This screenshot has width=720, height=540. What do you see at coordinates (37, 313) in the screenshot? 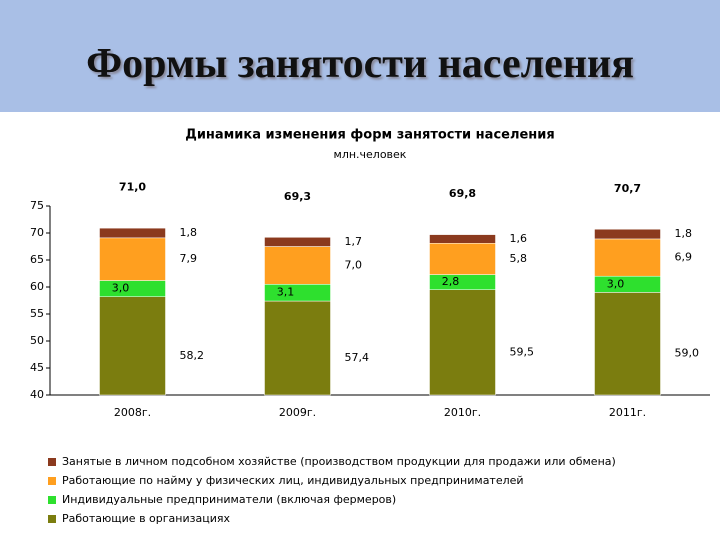
I see `y-tick-label: 55` at bounding box center [37, 313].